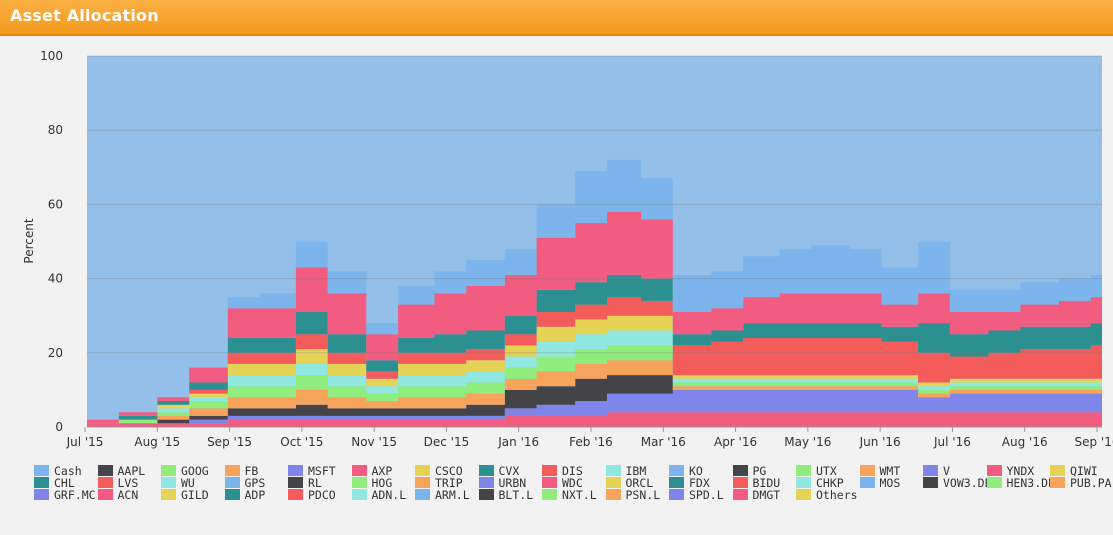  Describe the element at coordinates (967, 483) in the screenshot. I see `legend-label: VOW3.DE` at that location.